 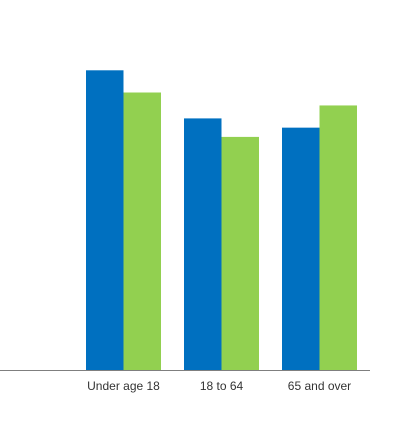 What do you see at coordinates (319, 386) in the screenshot?
I see `x-tick-label: 65 and over` at bounding box center [319, 386].